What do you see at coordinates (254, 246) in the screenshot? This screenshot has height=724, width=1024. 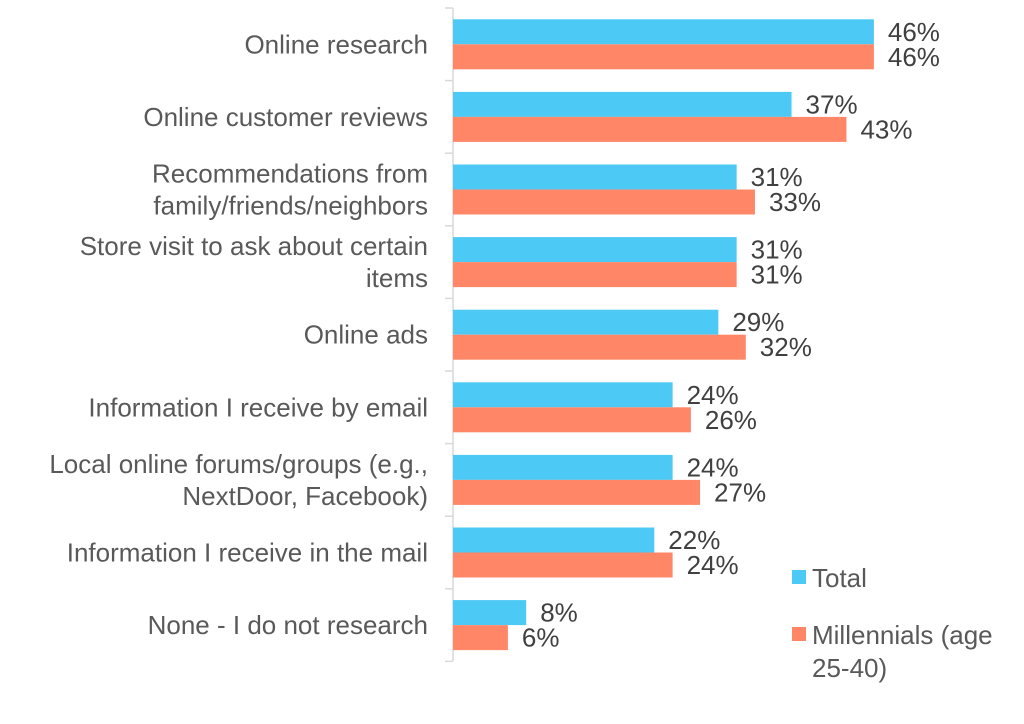 I see `category-label: Store visit to ask about certain` at bounding box center [254, 246].